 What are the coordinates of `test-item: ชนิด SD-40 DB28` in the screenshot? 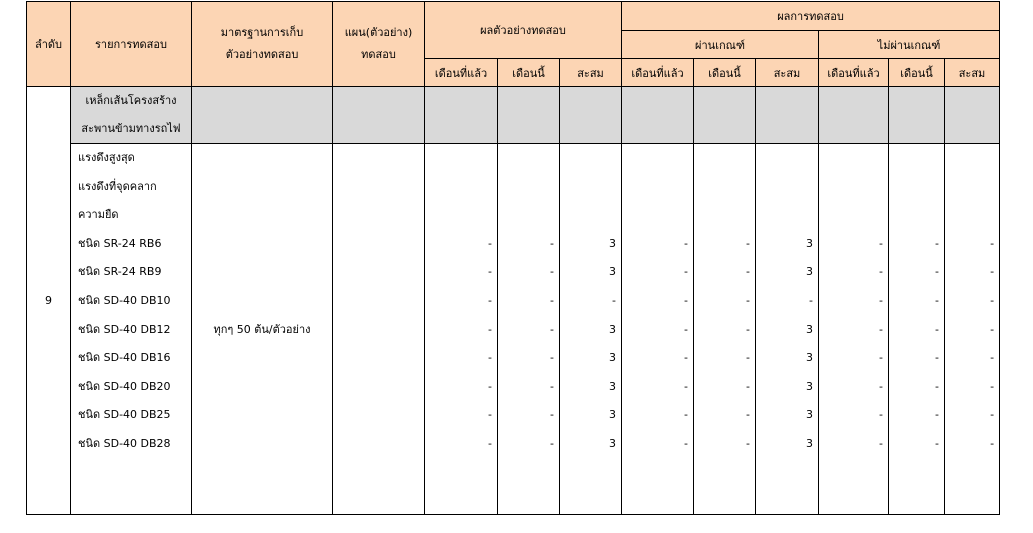 It's located at (124, 443).